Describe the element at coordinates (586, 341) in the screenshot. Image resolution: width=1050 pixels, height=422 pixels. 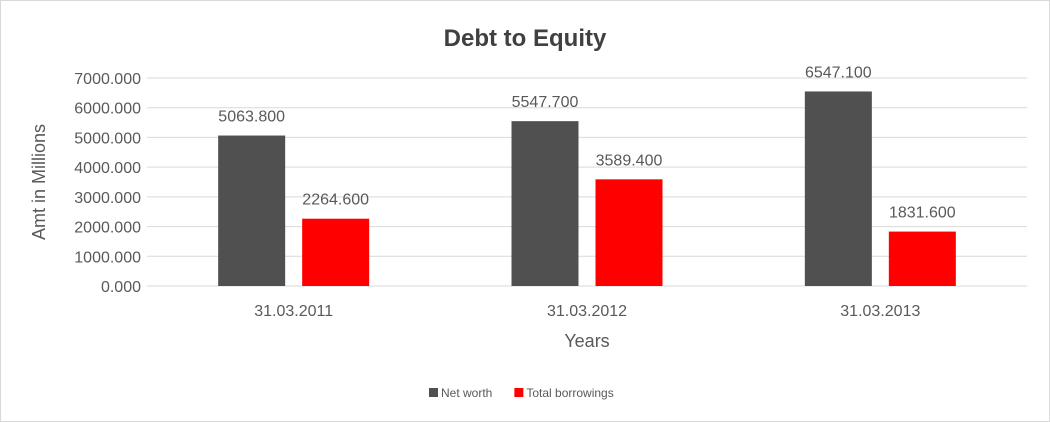
I see `x-axis-label: Years` at that location.